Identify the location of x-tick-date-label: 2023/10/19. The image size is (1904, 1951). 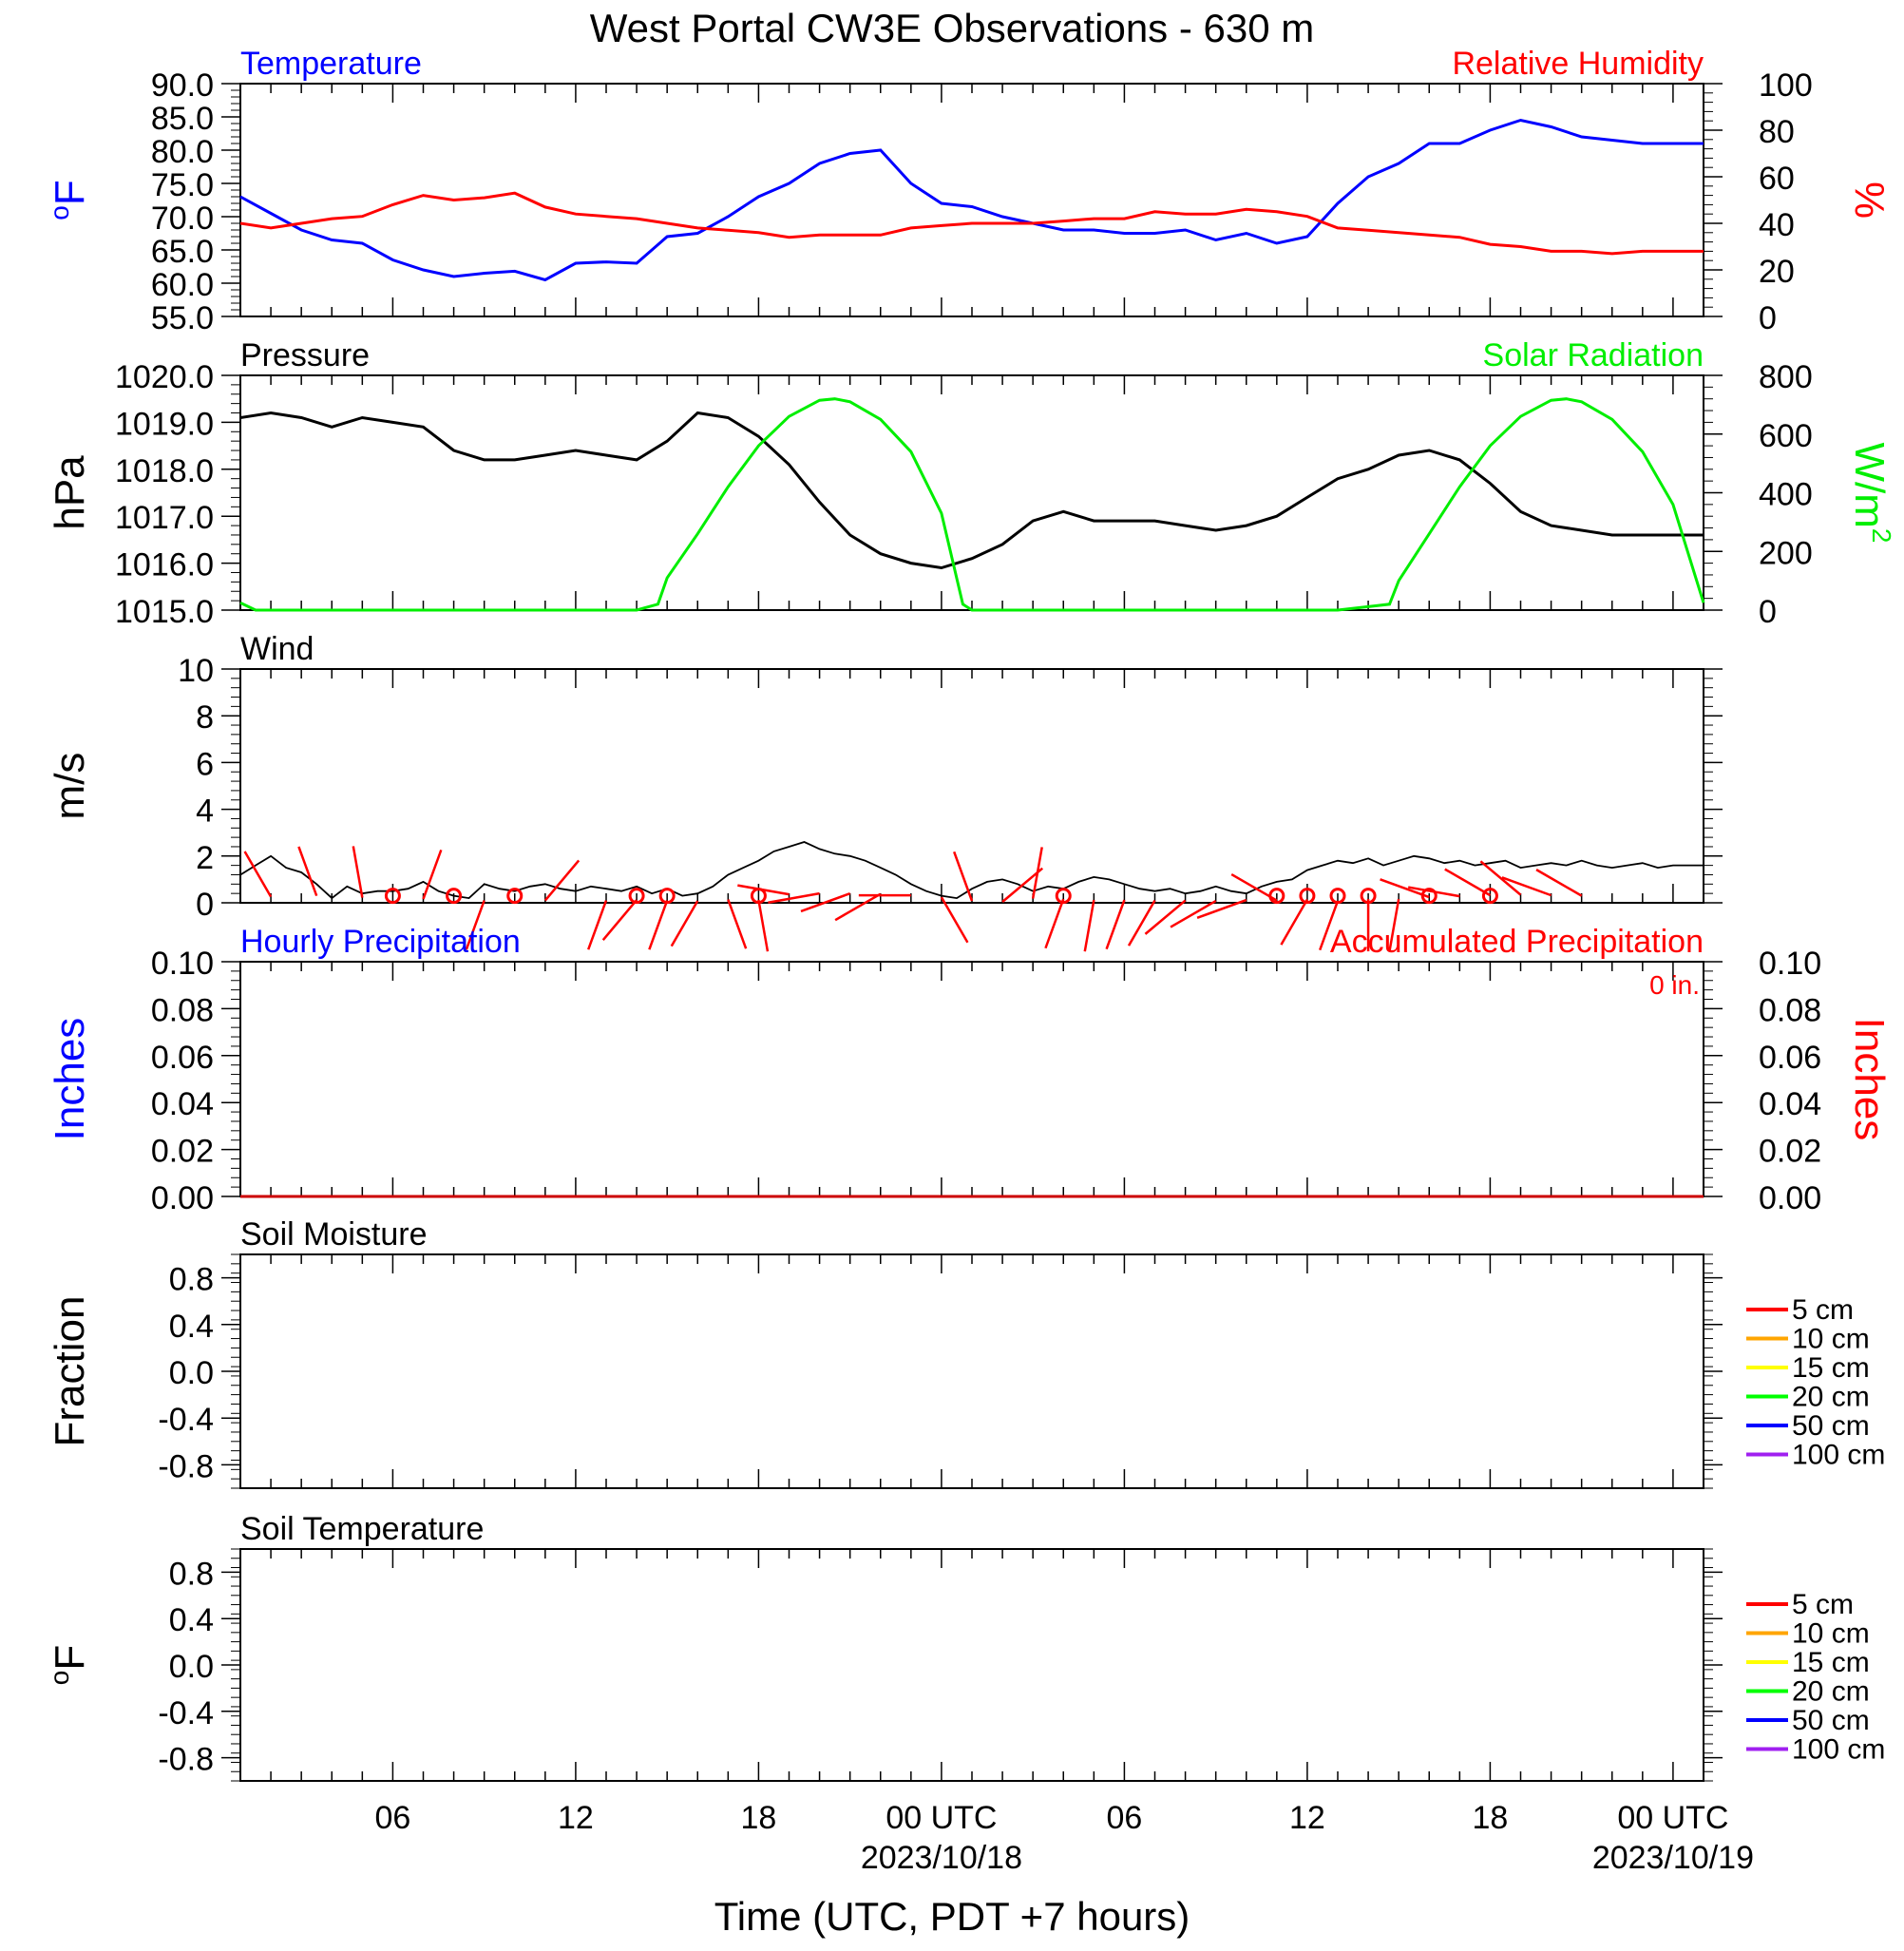
(1673, 1858).